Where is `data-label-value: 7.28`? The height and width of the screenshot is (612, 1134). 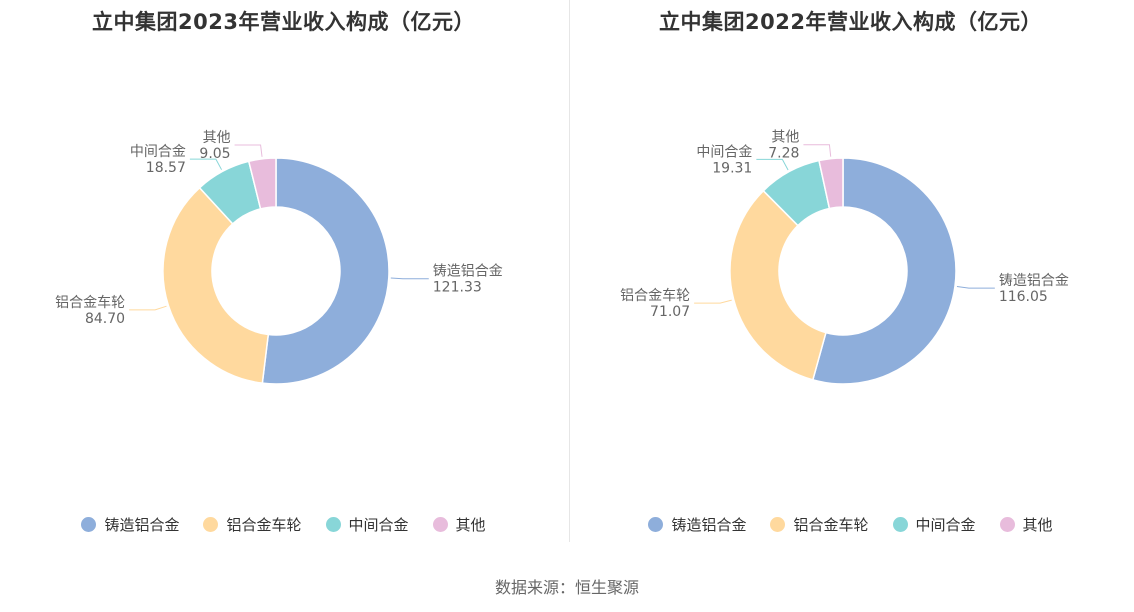 data-label-value: 7.28 is located at coordinates (783, 154).